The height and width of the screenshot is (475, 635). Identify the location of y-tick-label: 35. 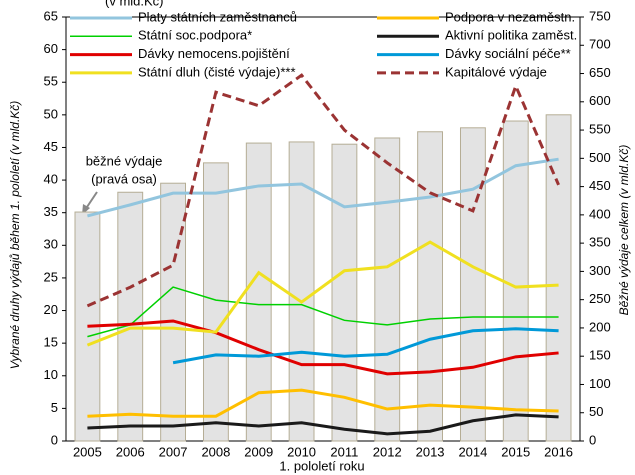
(51, 211).